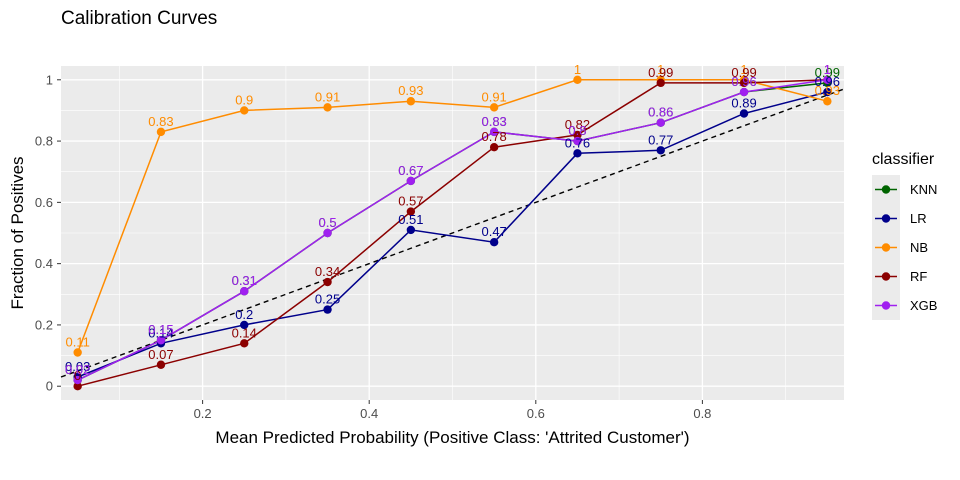  I want to click on data-label-xgb: 0.31, so click(244, 280).